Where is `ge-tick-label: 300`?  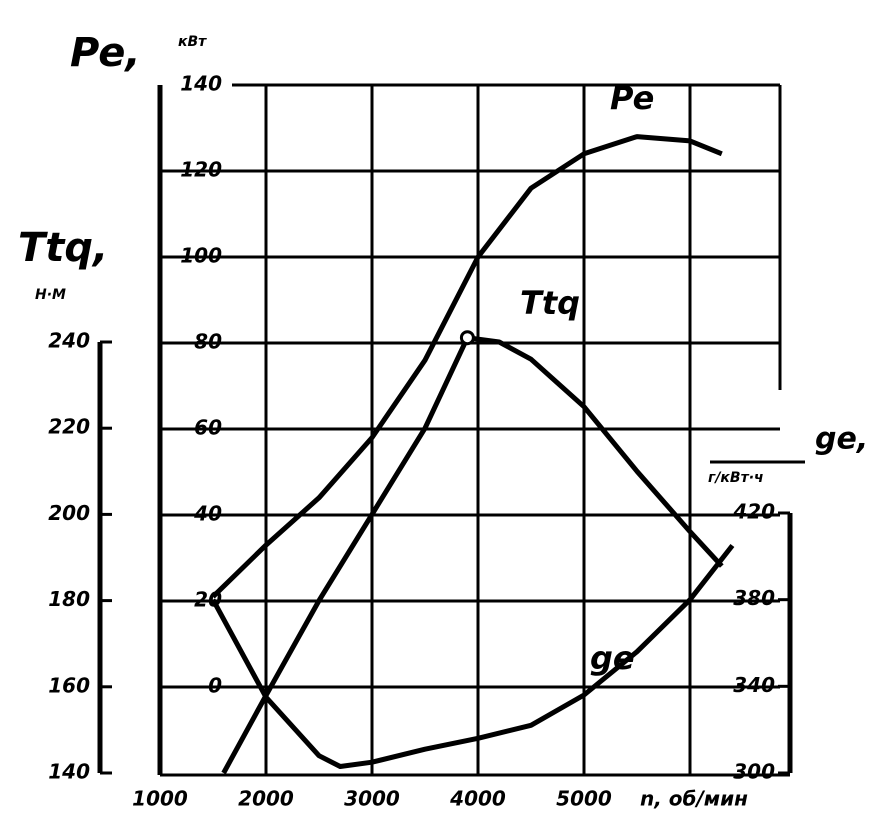
ge-tick-label: 300 is located at coordinates (754, 772).